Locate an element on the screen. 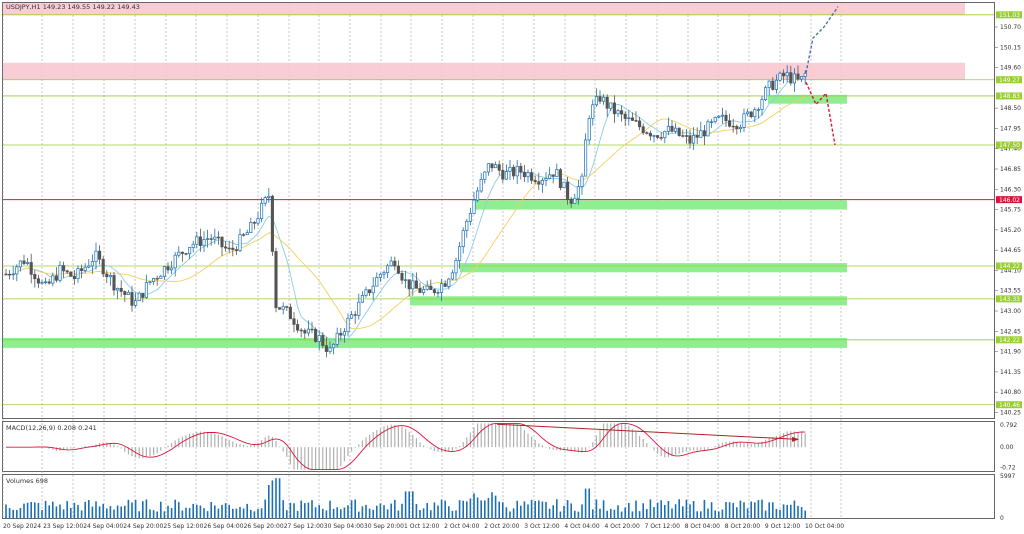  level-badge-label: 149.27 is located at coordinates (1009, 80).